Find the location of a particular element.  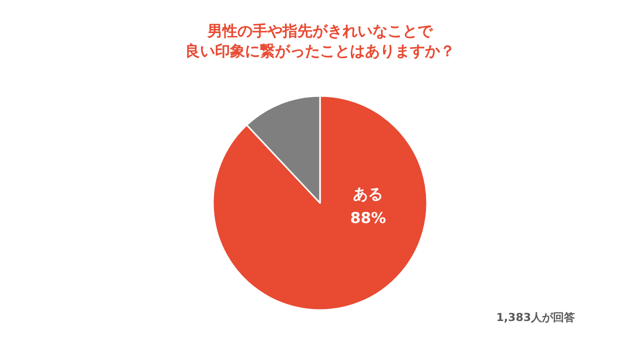

slice-label: ある is located at coordinates (368, 194).